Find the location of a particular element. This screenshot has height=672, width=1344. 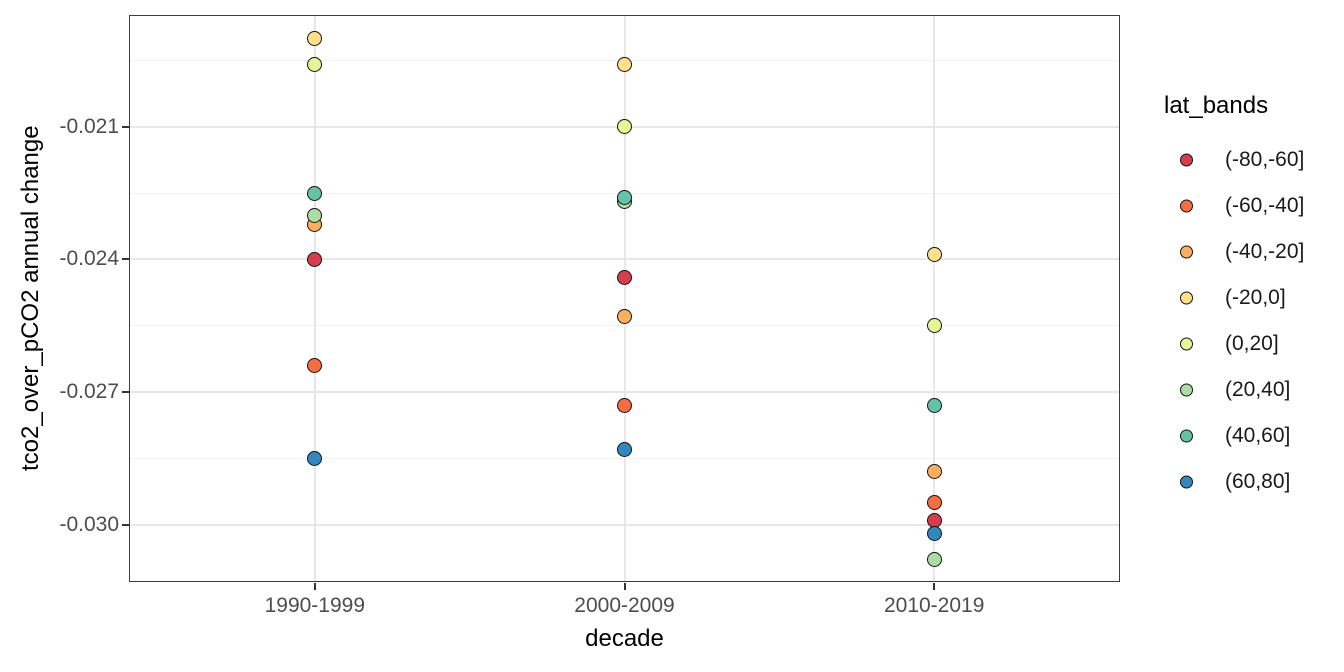

legend-item: (20,40] is located at coordinates (1249, 390).